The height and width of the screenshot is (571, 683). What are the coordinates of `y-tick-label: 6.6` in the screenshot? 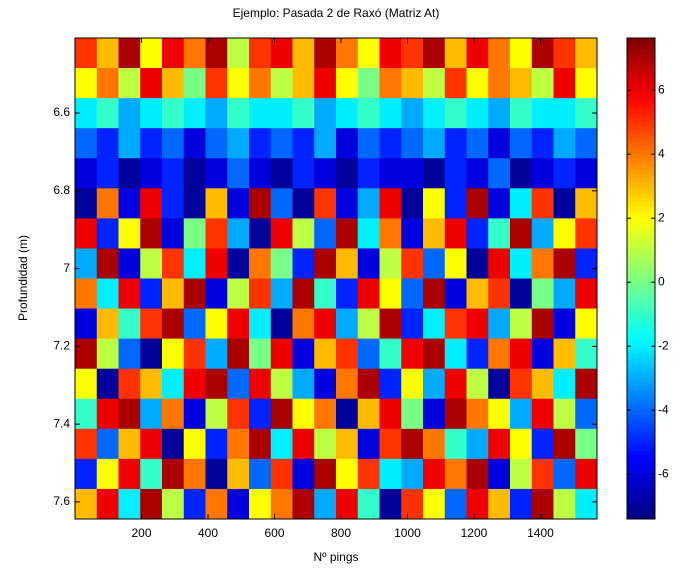 It's located at (61, 112).